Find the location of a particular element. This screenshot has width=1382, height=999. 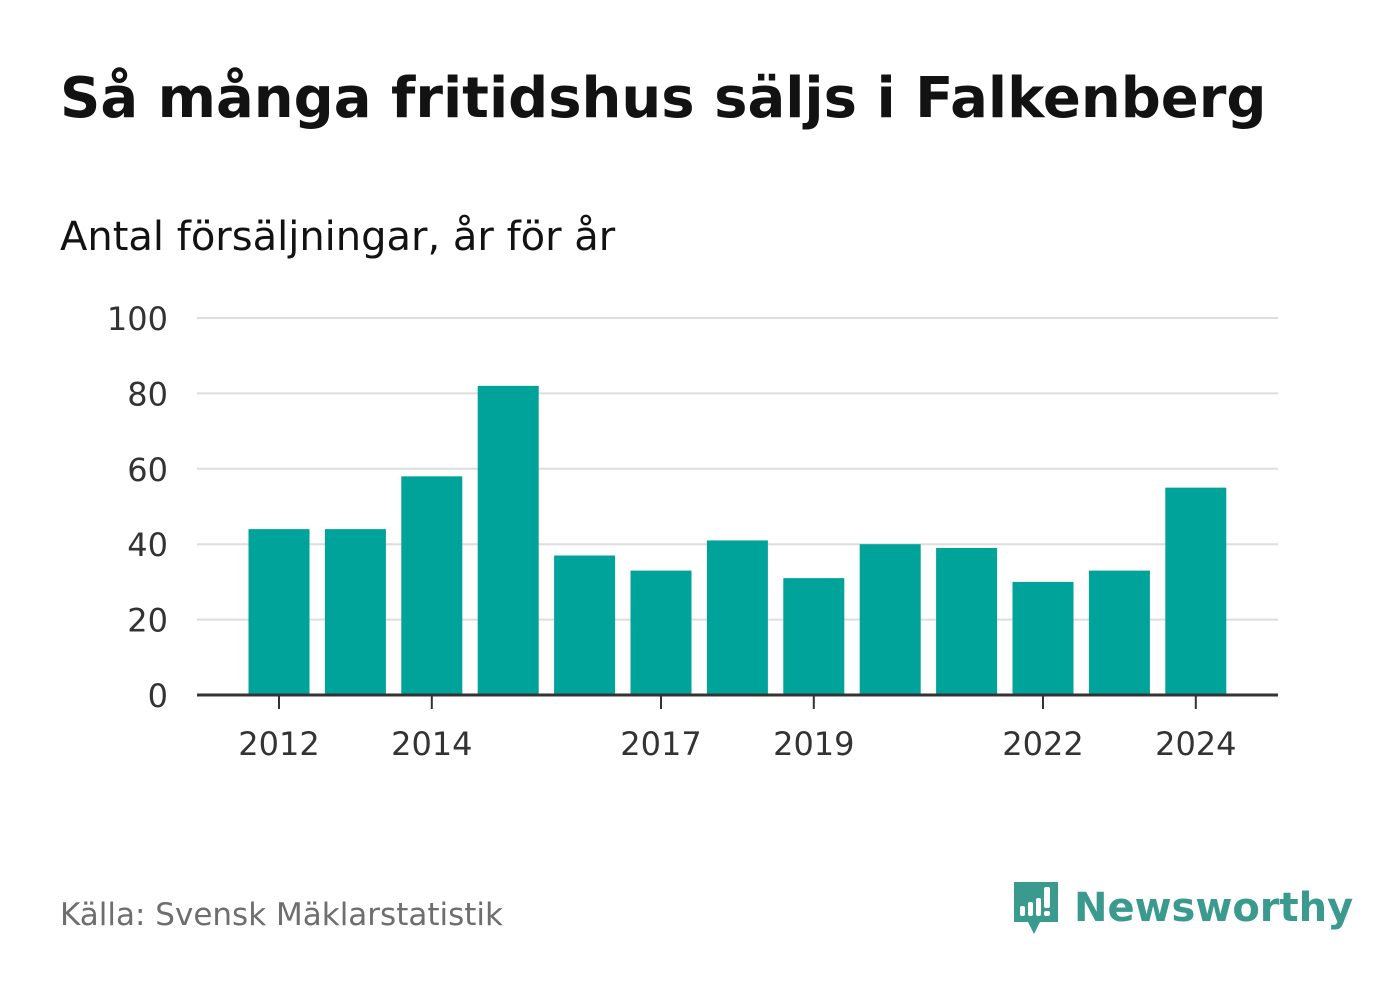

x-tick-label: 2017 is located at coordinates (660, 744).